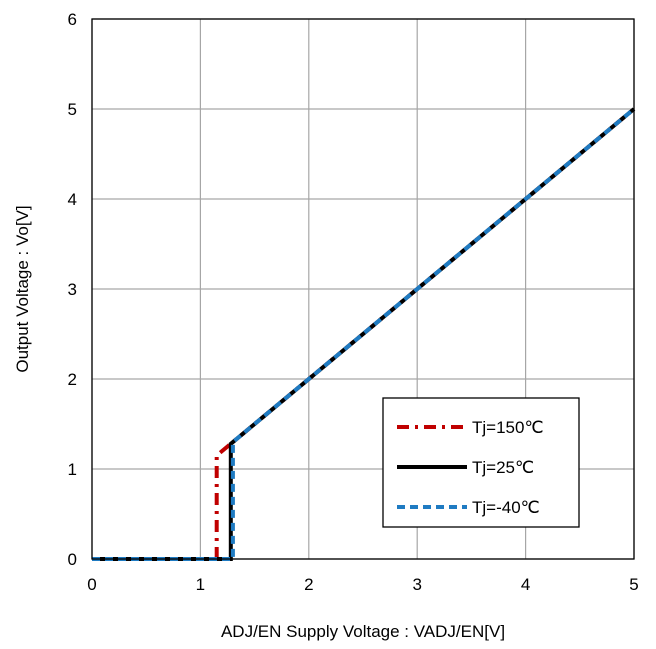 This screenshot has height=649, width=656. Describe the element at coordinates (22, 288) in the screenshot. I see `y-axis-label: Output Voltage : Vo[V]` at that location.